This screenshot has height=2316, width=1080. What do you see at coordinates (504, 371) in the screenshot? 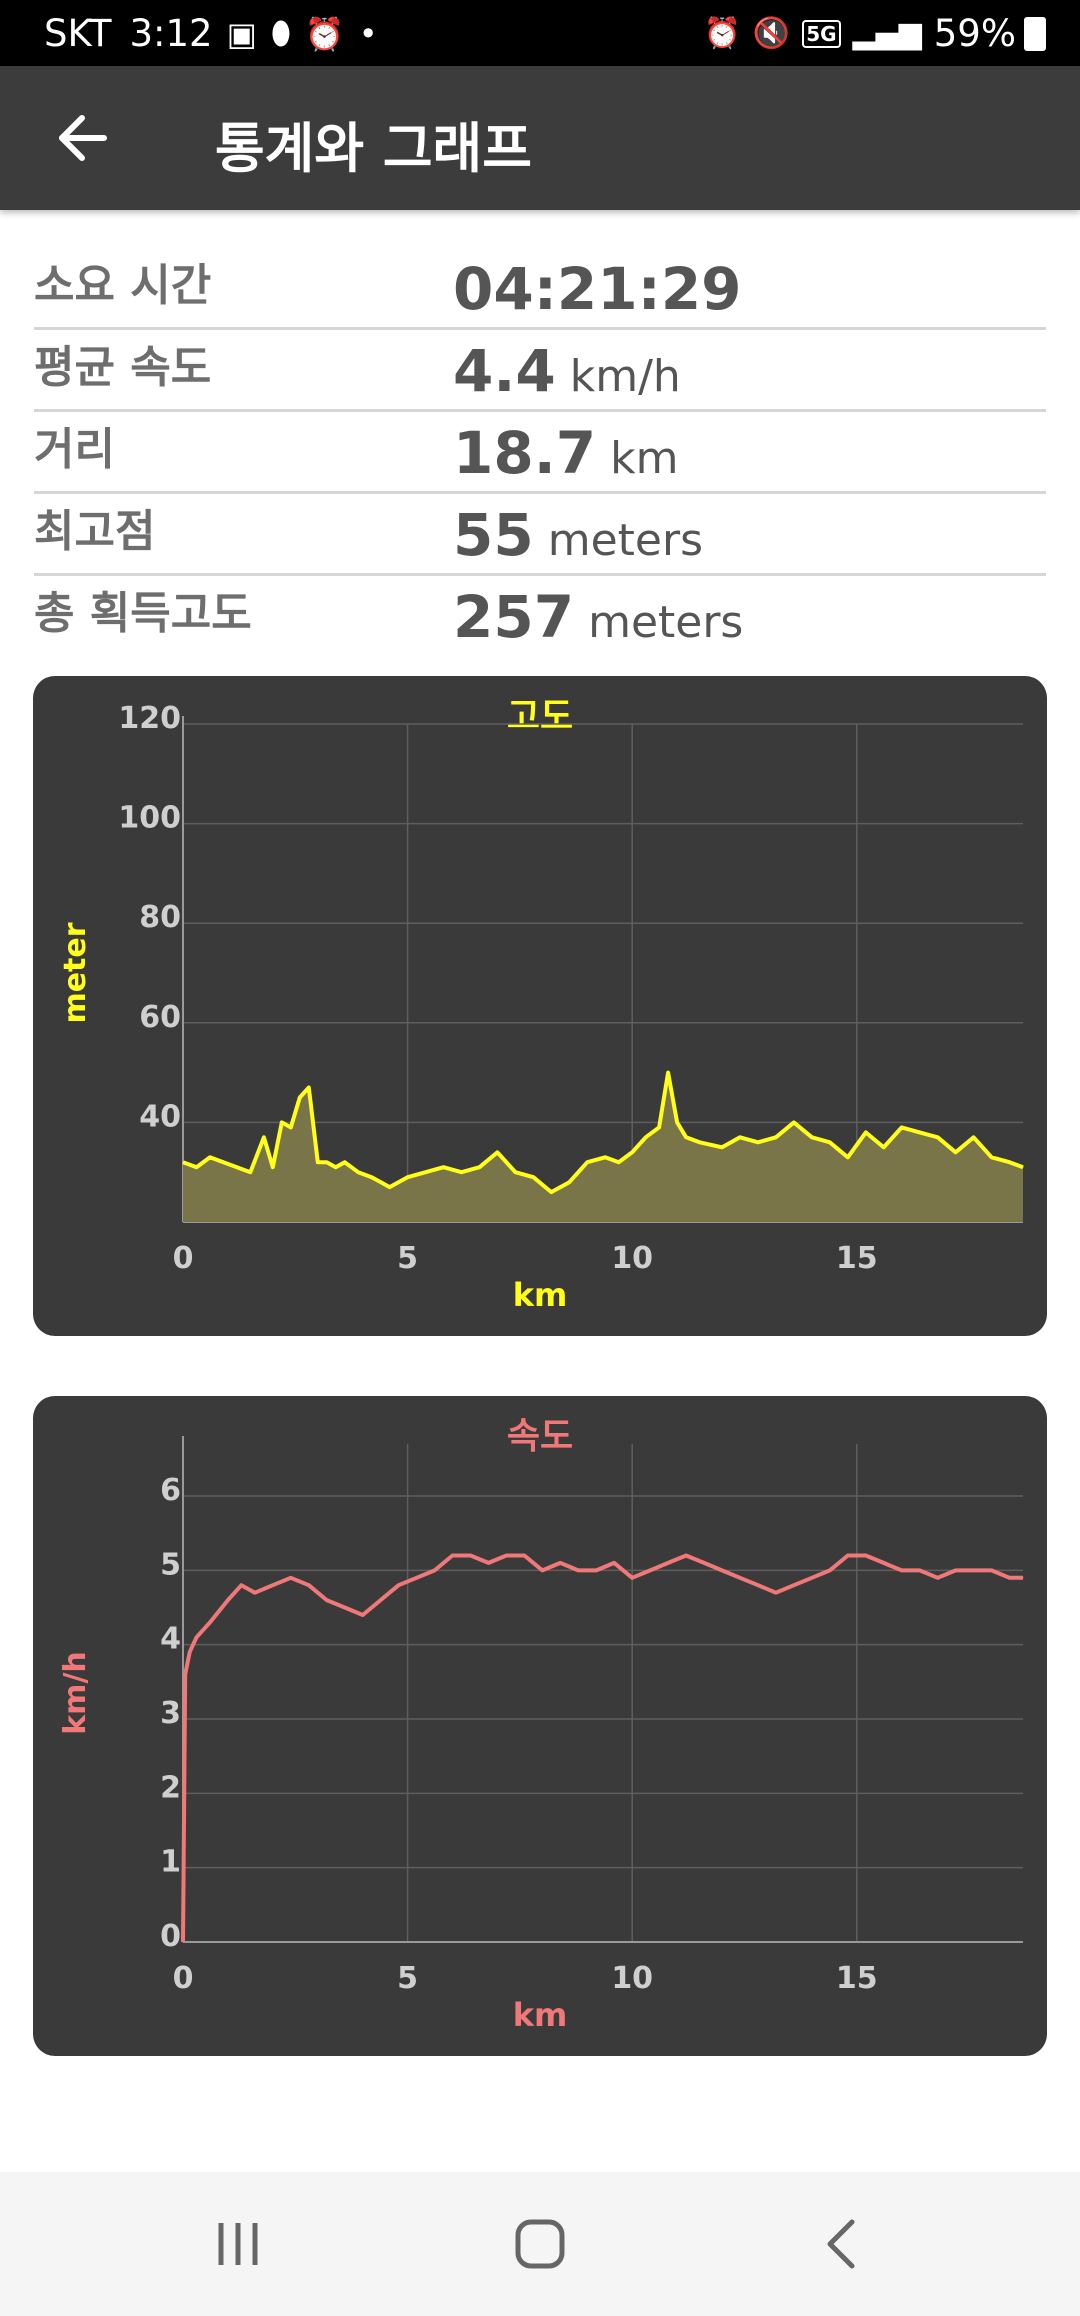
I see `stat-value: 4.4` at bounding box center [504, 371].